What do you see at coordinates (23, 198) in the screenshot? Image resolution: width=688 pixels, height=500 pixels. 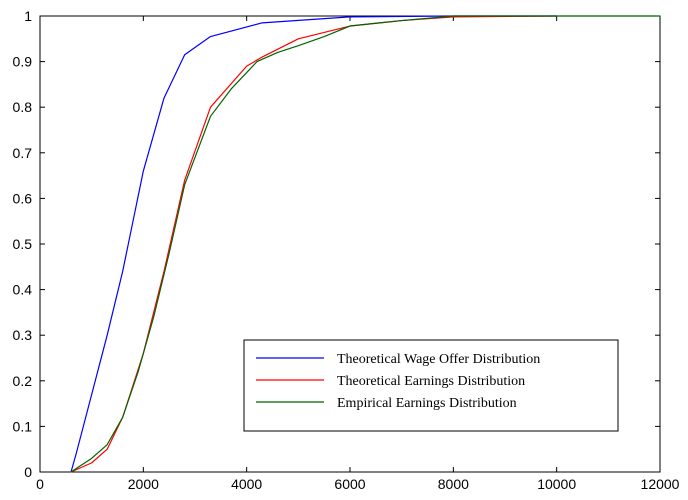 I see `y-tick-label: 0.6` at bounding box center [23, 198].